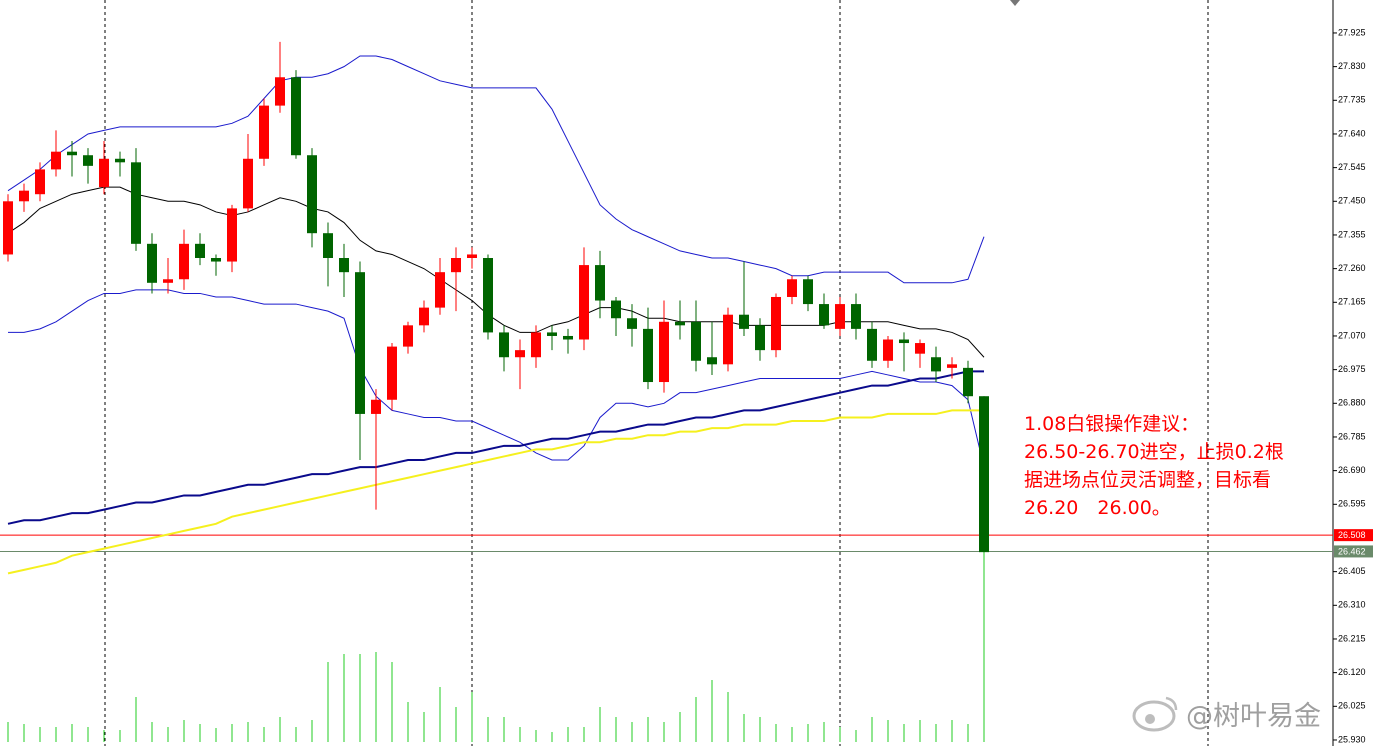  Describe the element at coordinates (1253, 716) in the screenshot. I see `watermark: @树叶易金` at that location.